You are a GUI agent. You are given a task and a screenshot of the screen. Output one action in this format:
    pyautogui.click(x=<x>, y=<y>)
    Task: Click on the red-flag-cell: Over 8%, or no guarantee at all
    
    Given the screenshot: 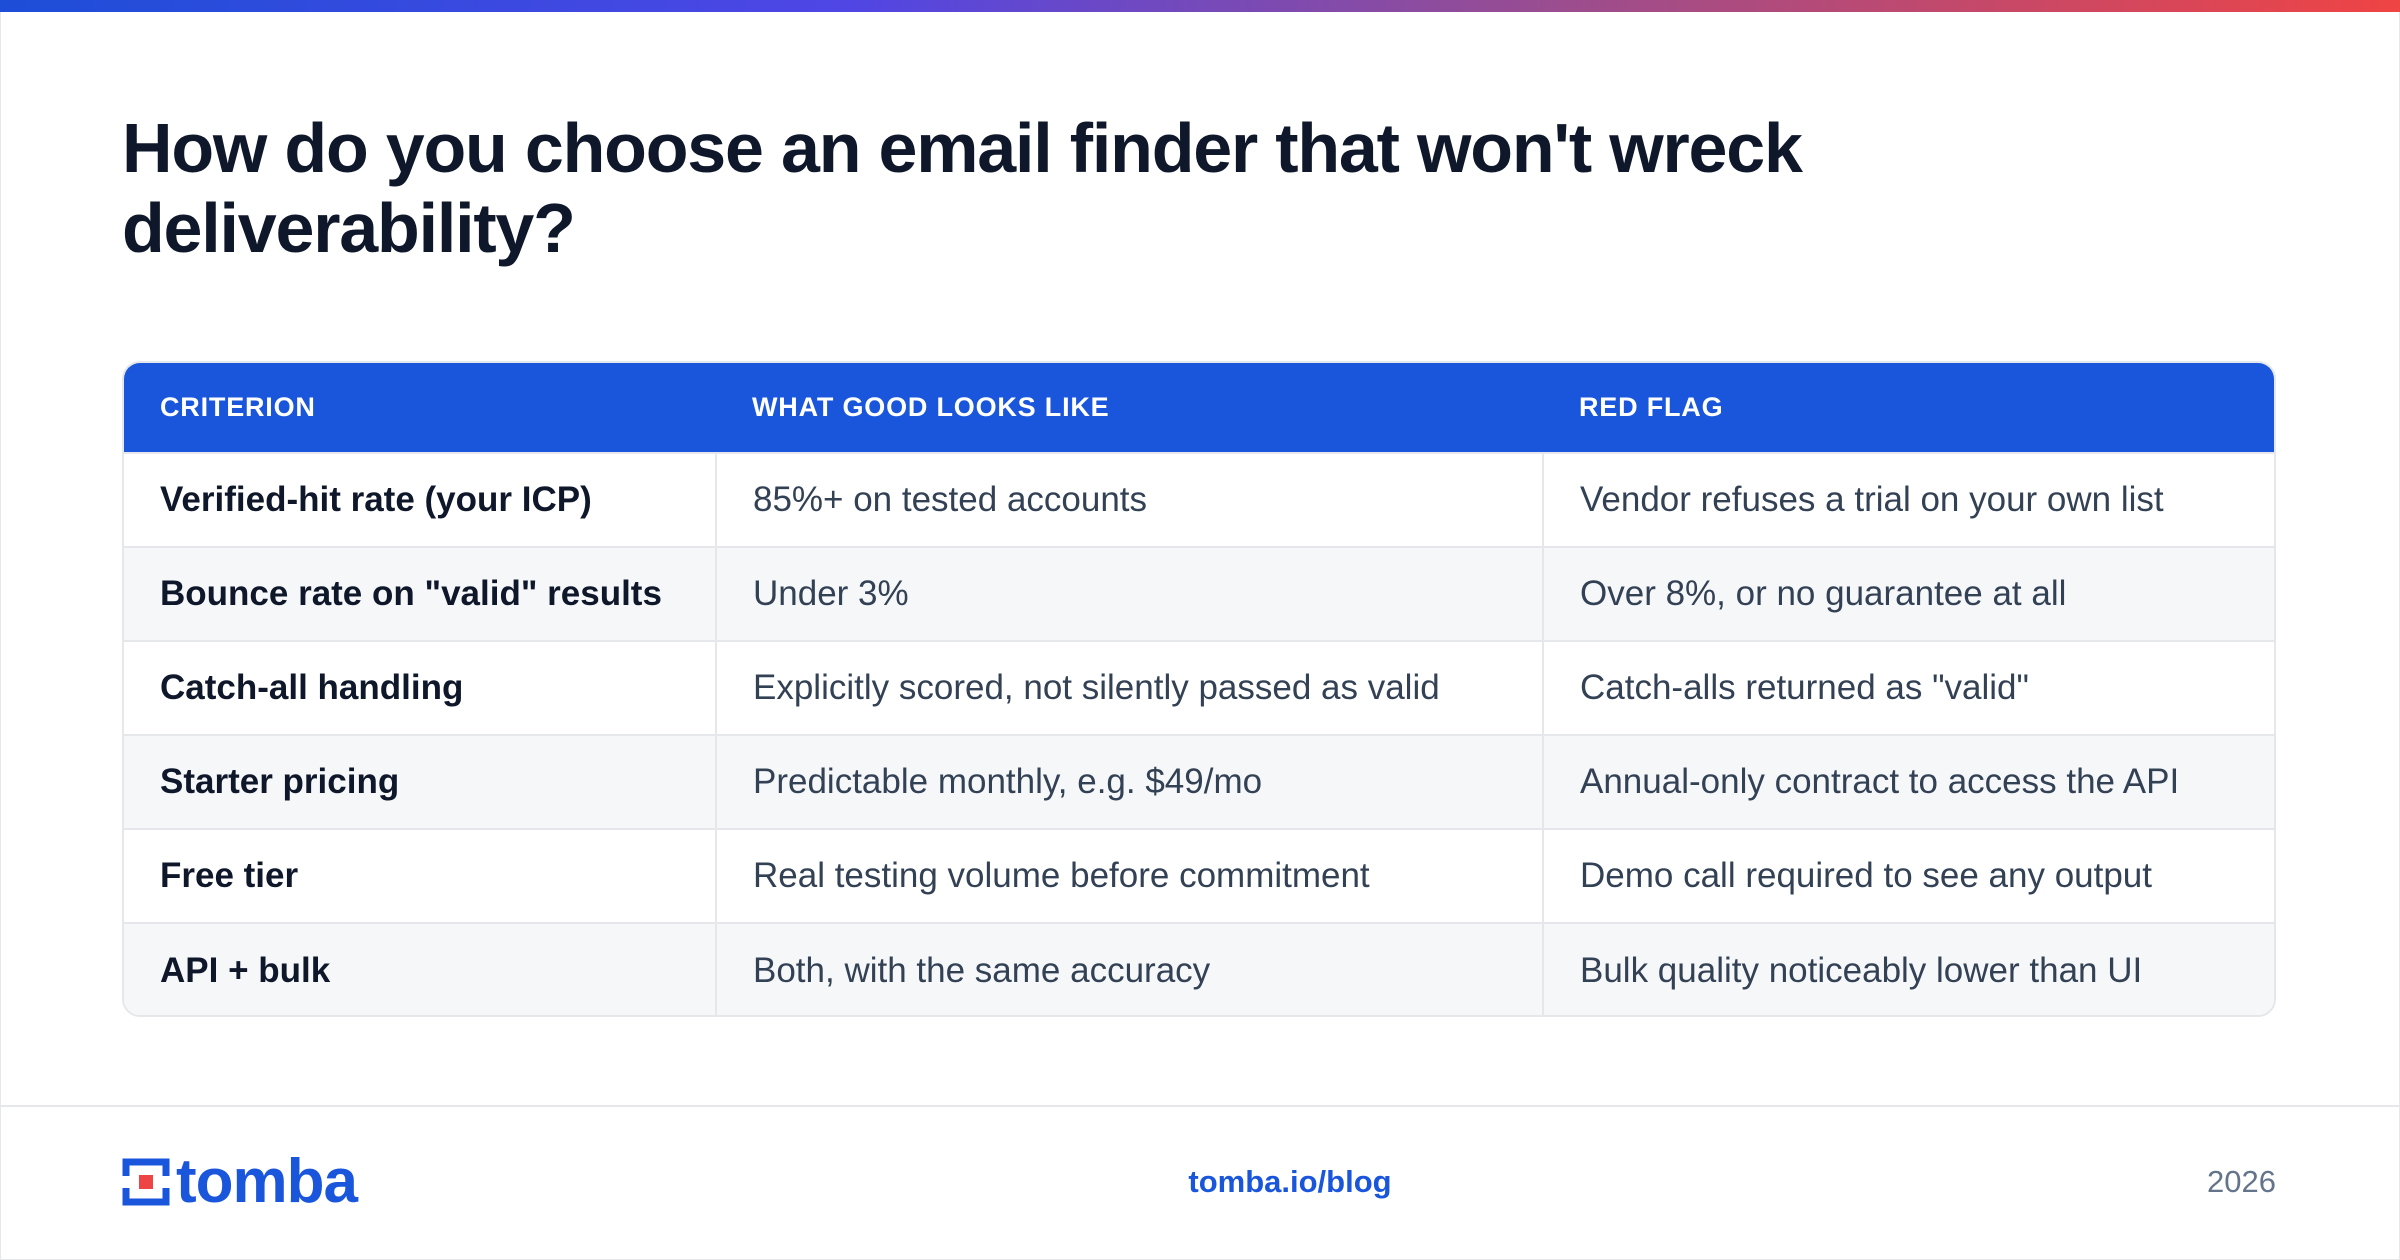 What is the action you would take?
    pyautogui.click(x=1908, y=593)
    